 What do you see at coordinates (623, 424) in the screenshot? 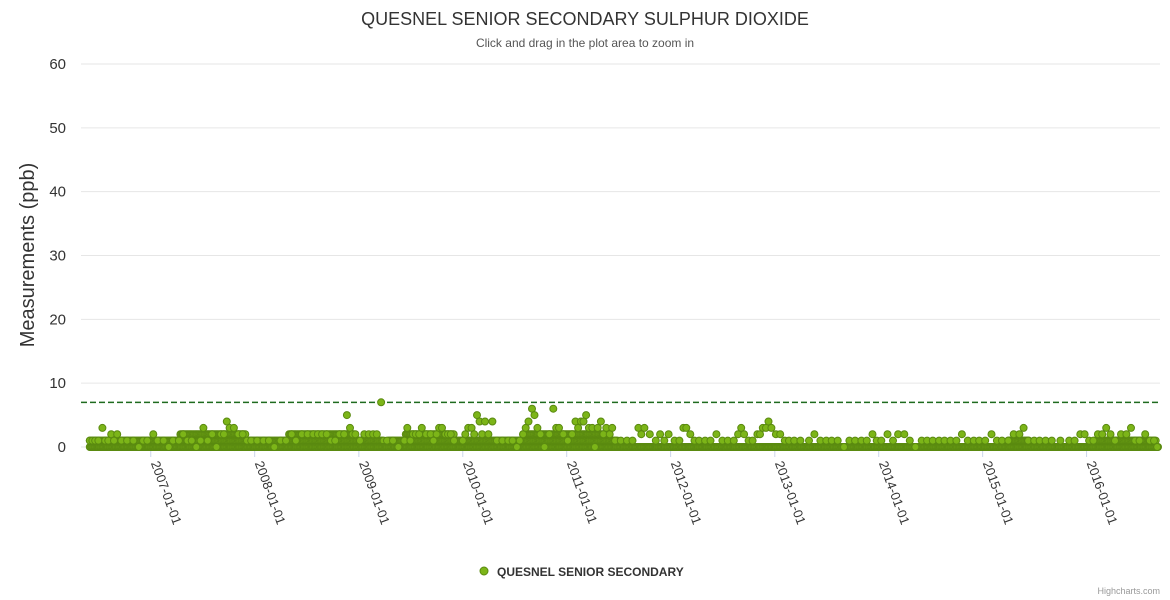
I see `series-points` at bounding box center [623, 424].